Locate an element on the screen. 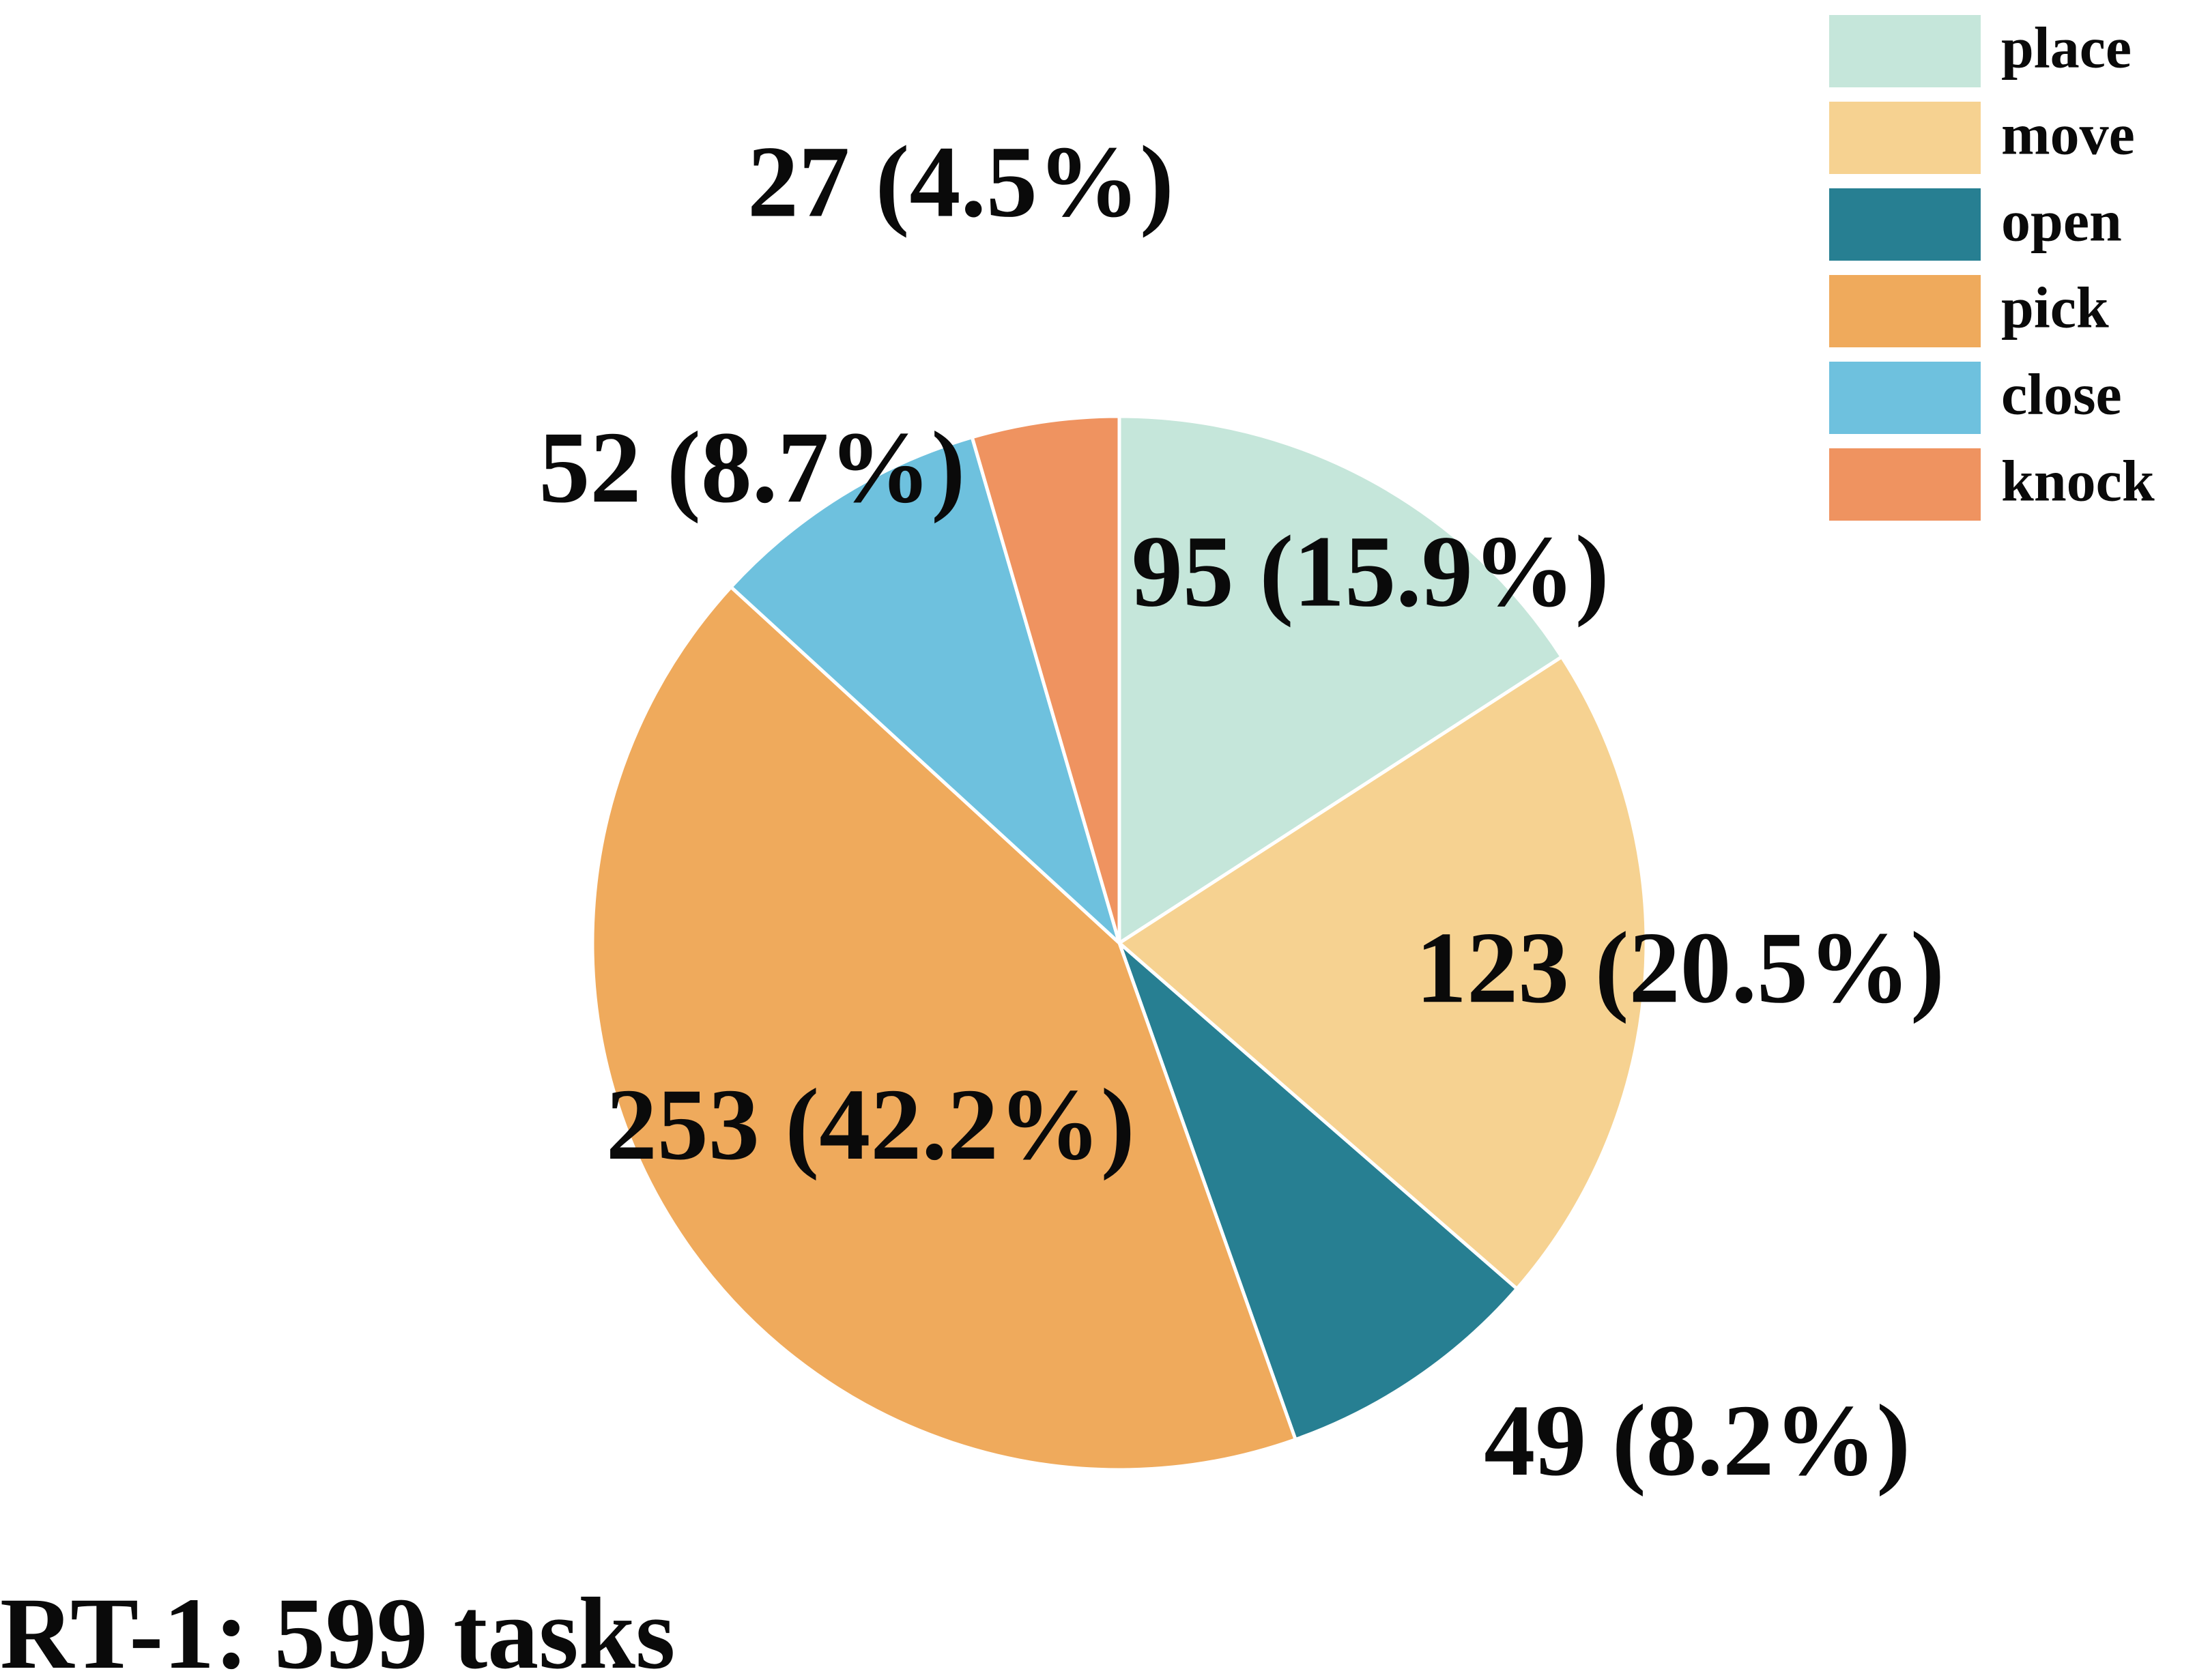 This screenshot has height=1680, width=2195. pie-slice-knock is located at coordinates (1045, 679).